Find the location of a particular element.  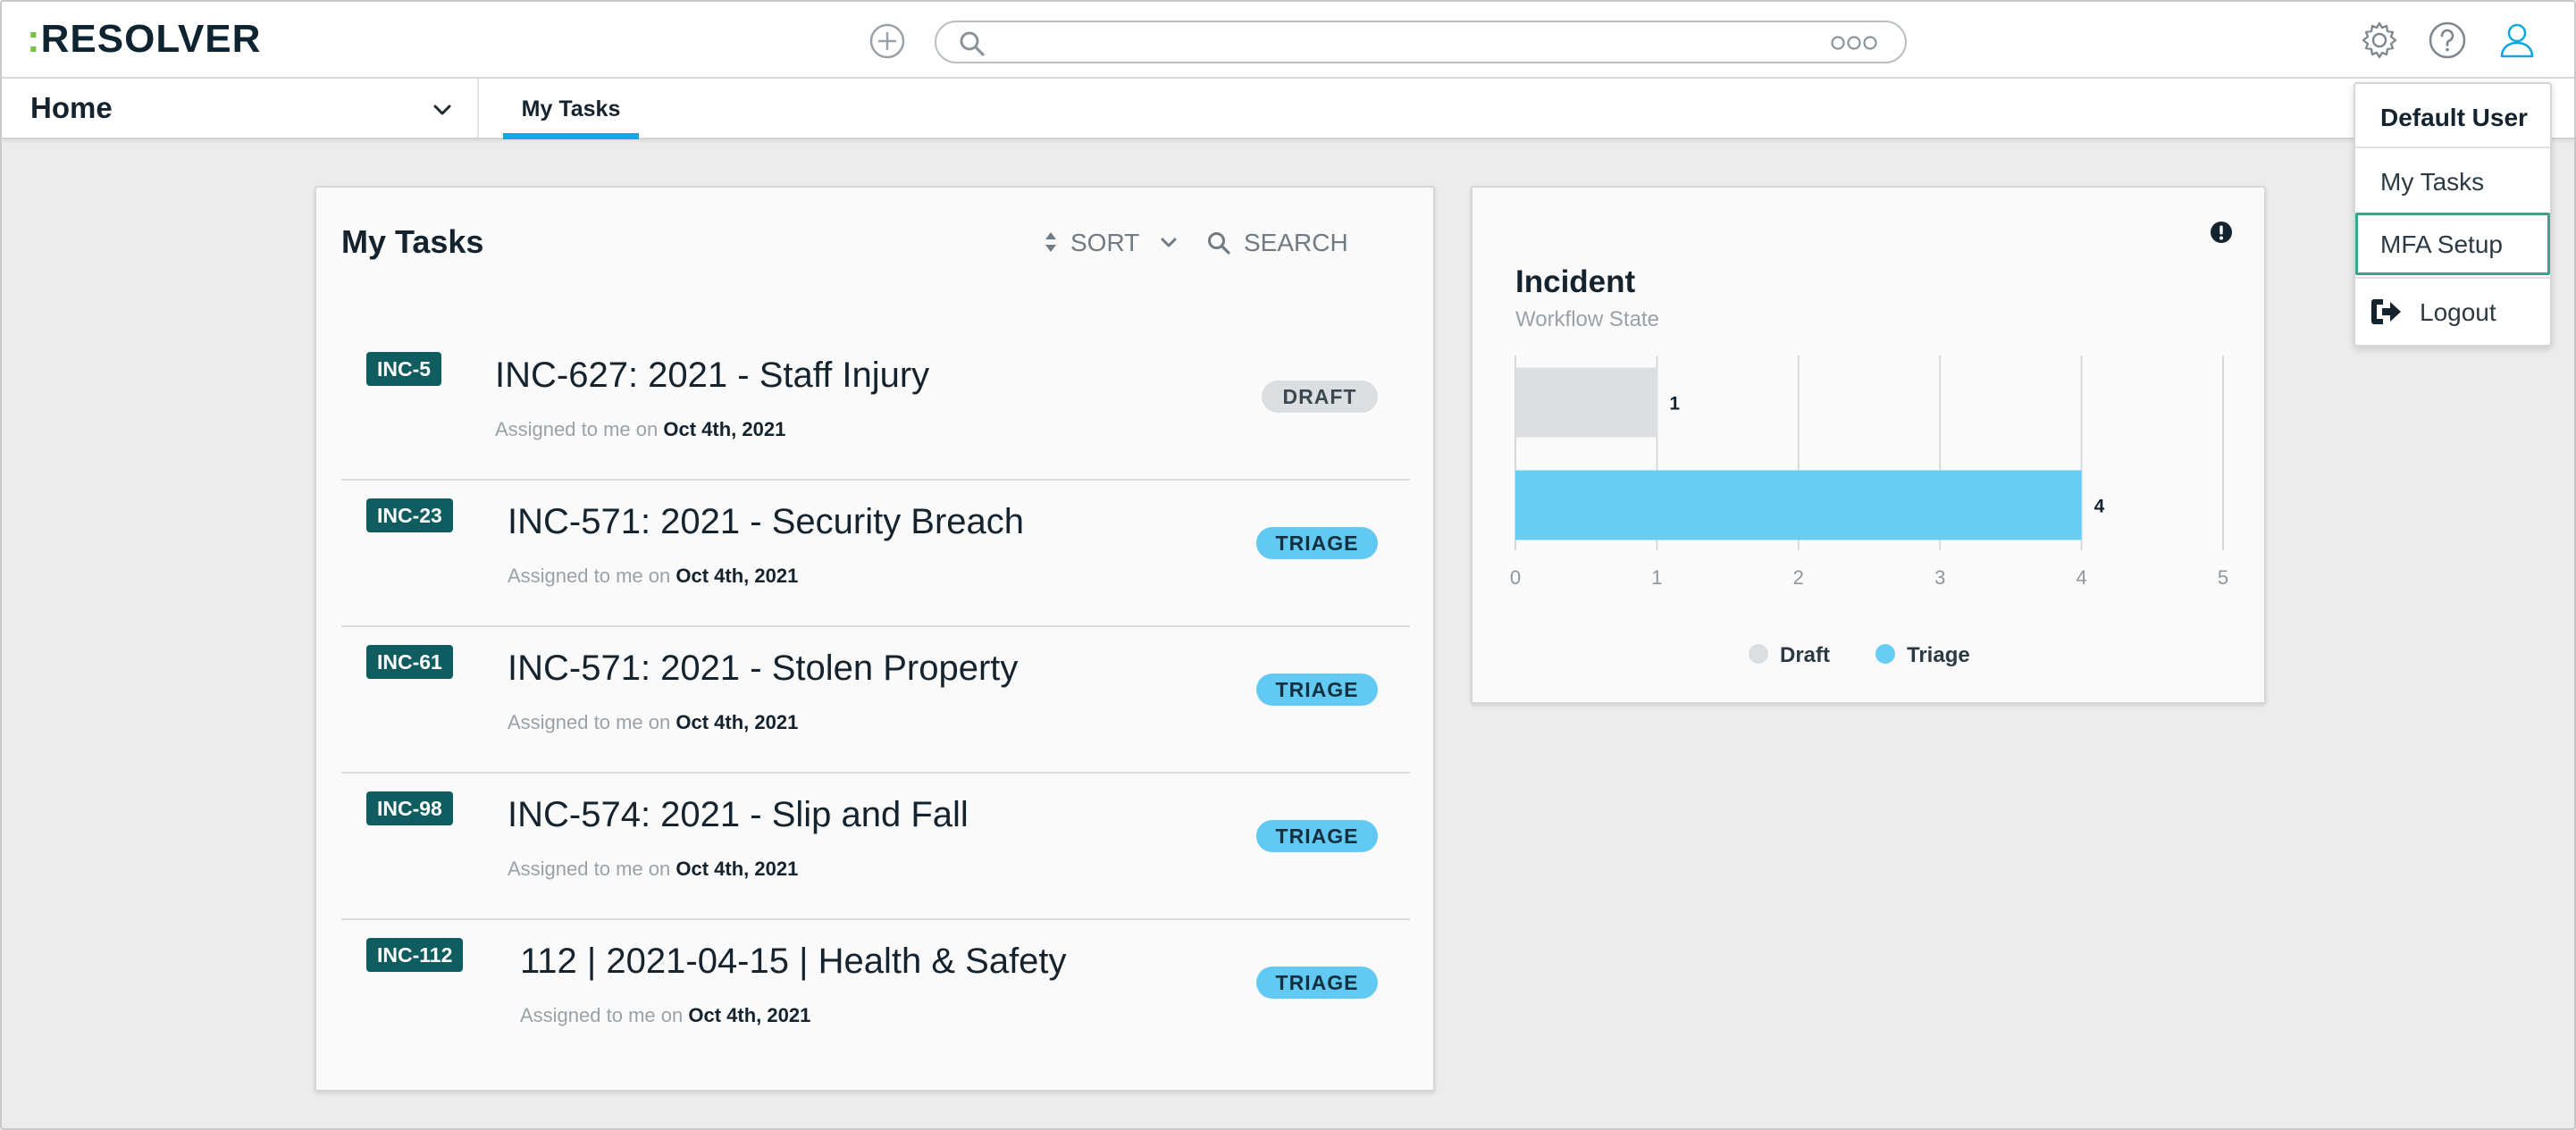

task-title: INC-571: 2021 - Security Breach is located at coordinates (766, 521).